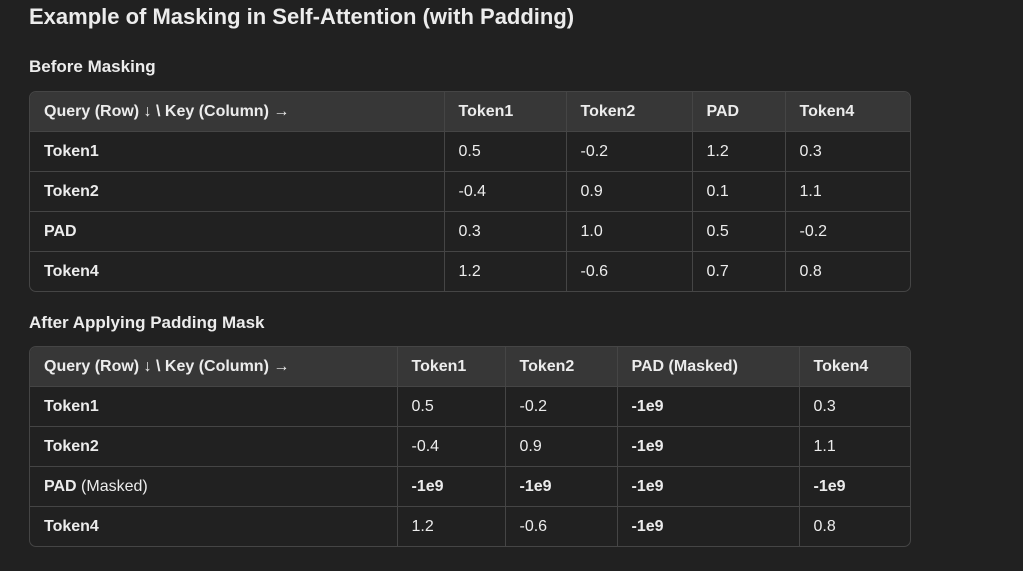  I want to click on before-masking-heading: Before Masking, so click(92, 66).